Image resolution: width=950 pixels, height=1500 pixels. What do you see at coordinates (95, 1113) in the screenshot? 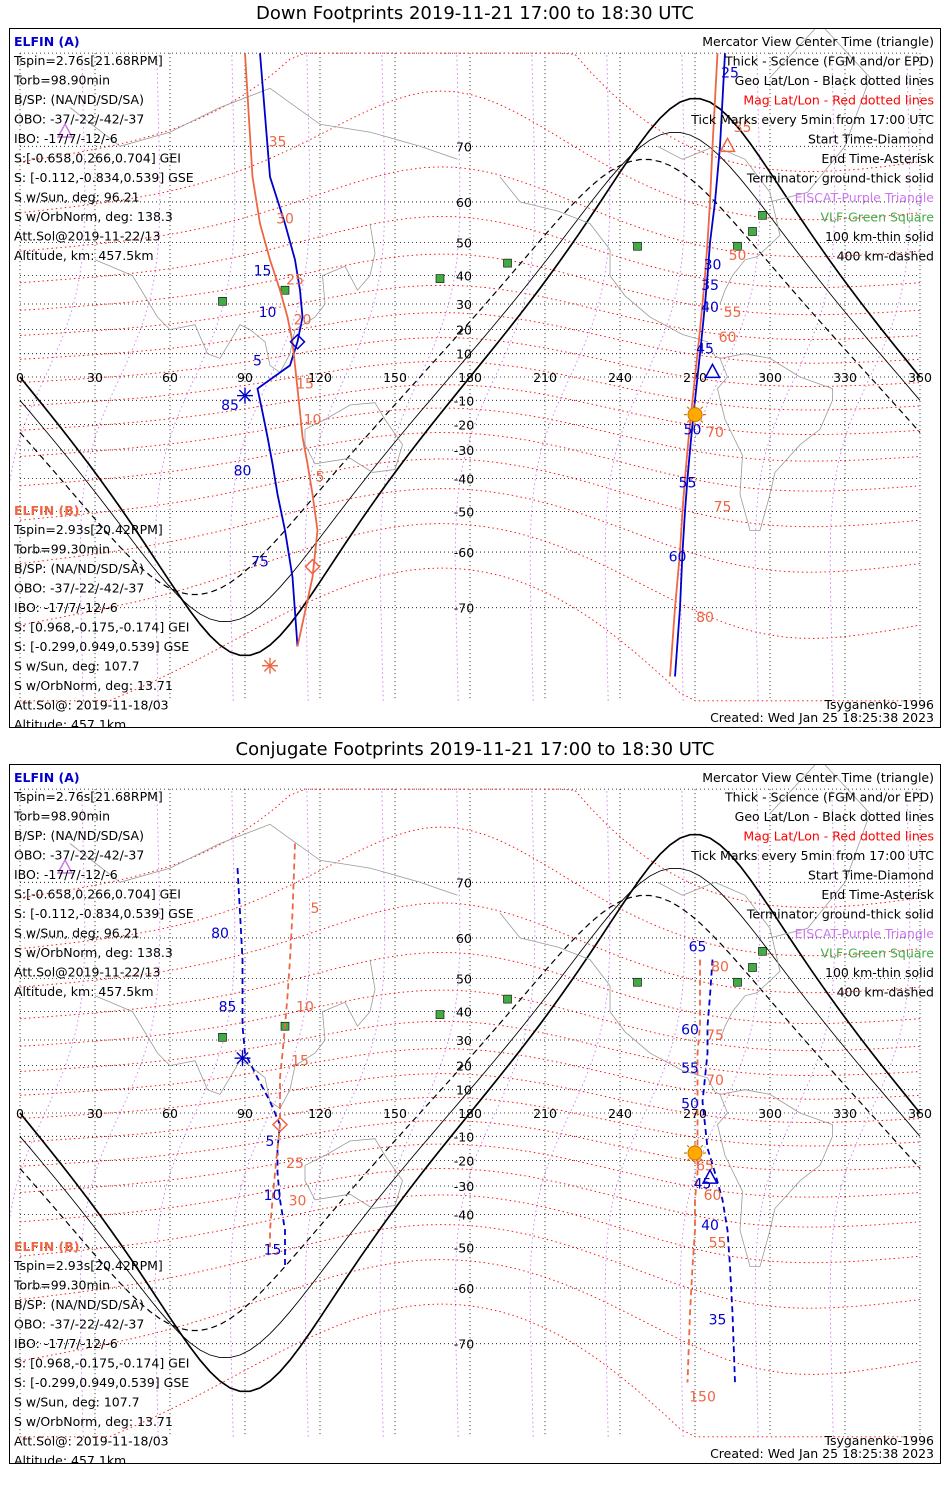
I see `x-tick-label: 30` at bounding box center [95, 1113].